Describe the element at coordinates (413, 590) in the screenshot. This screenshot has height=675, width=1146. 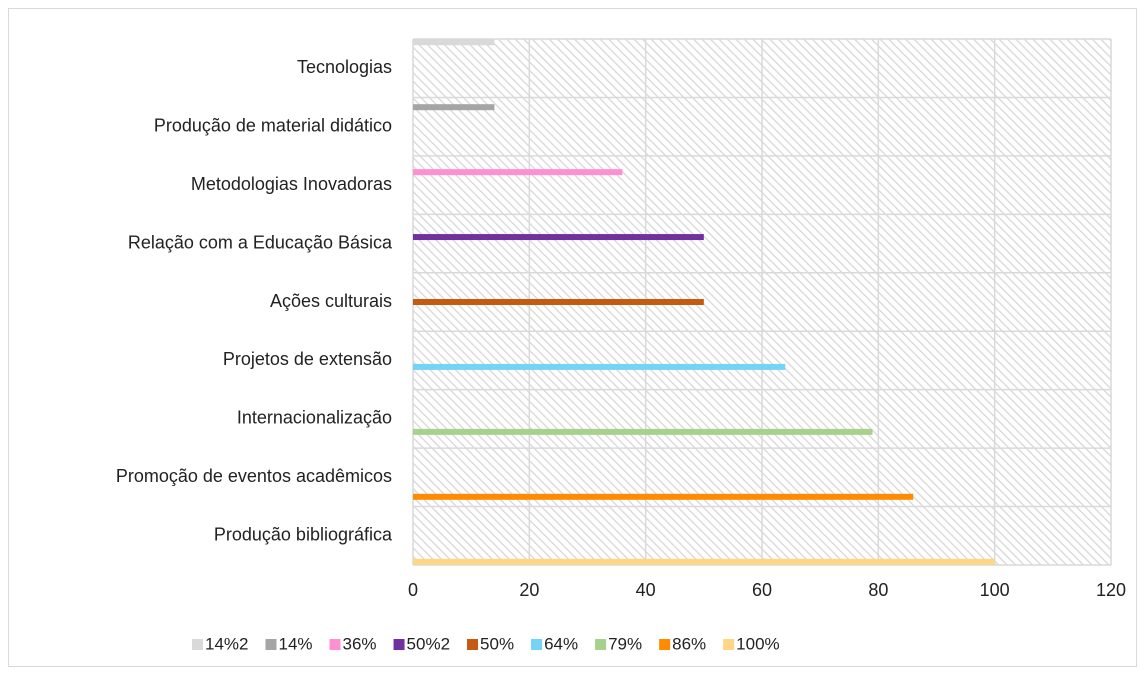
I see `x-tick-label: 0` at that location.